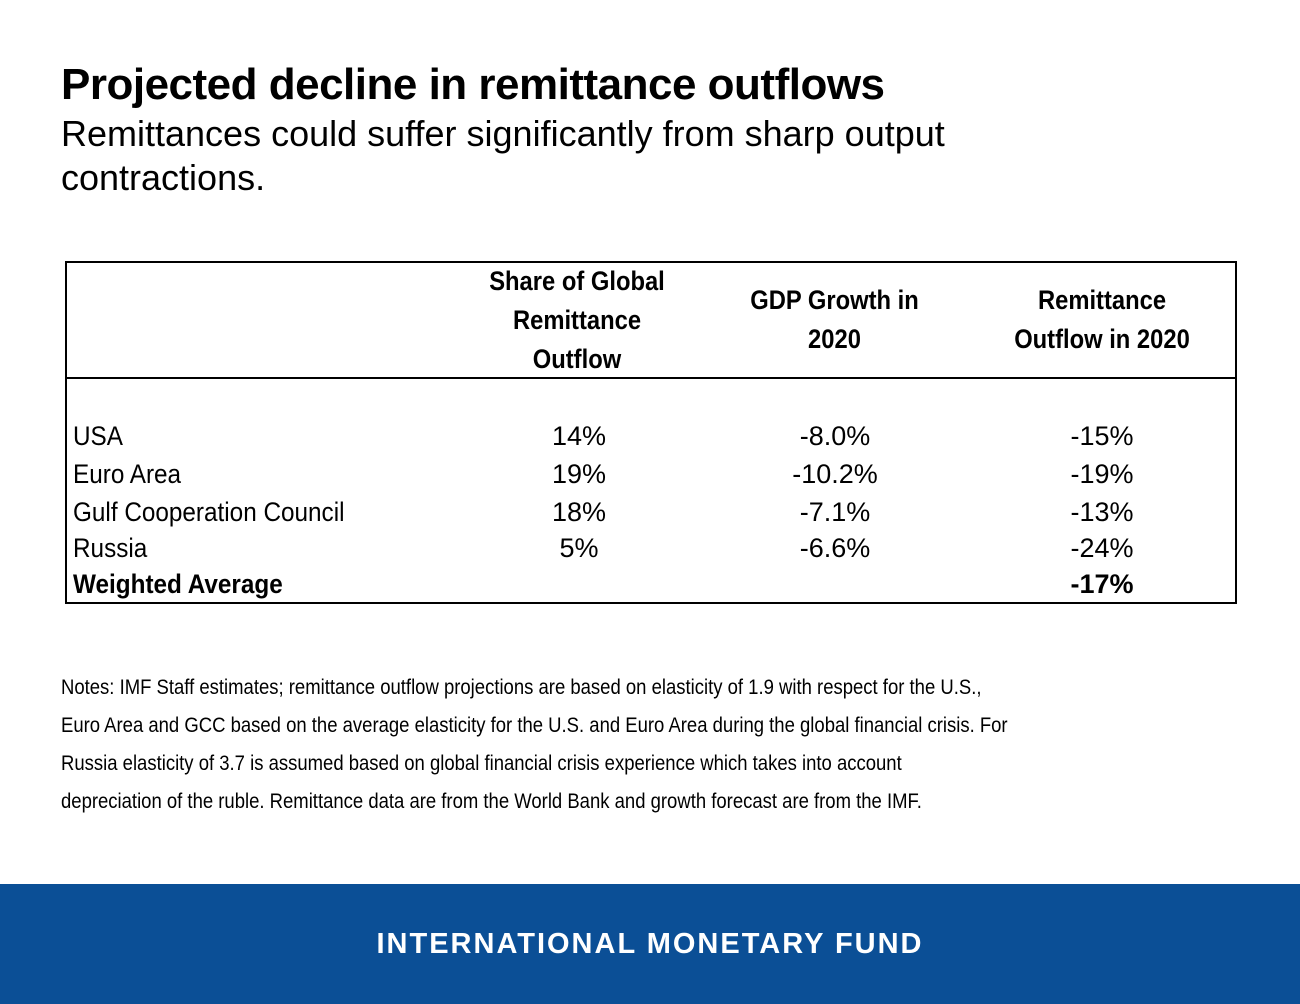 This screenshot has width=1300, height=1004. What do you see at coordinates (1102, 548) in the screenshot?
I see `cell-remittance-outflow: -24%` at bounding box center [1102, 548].